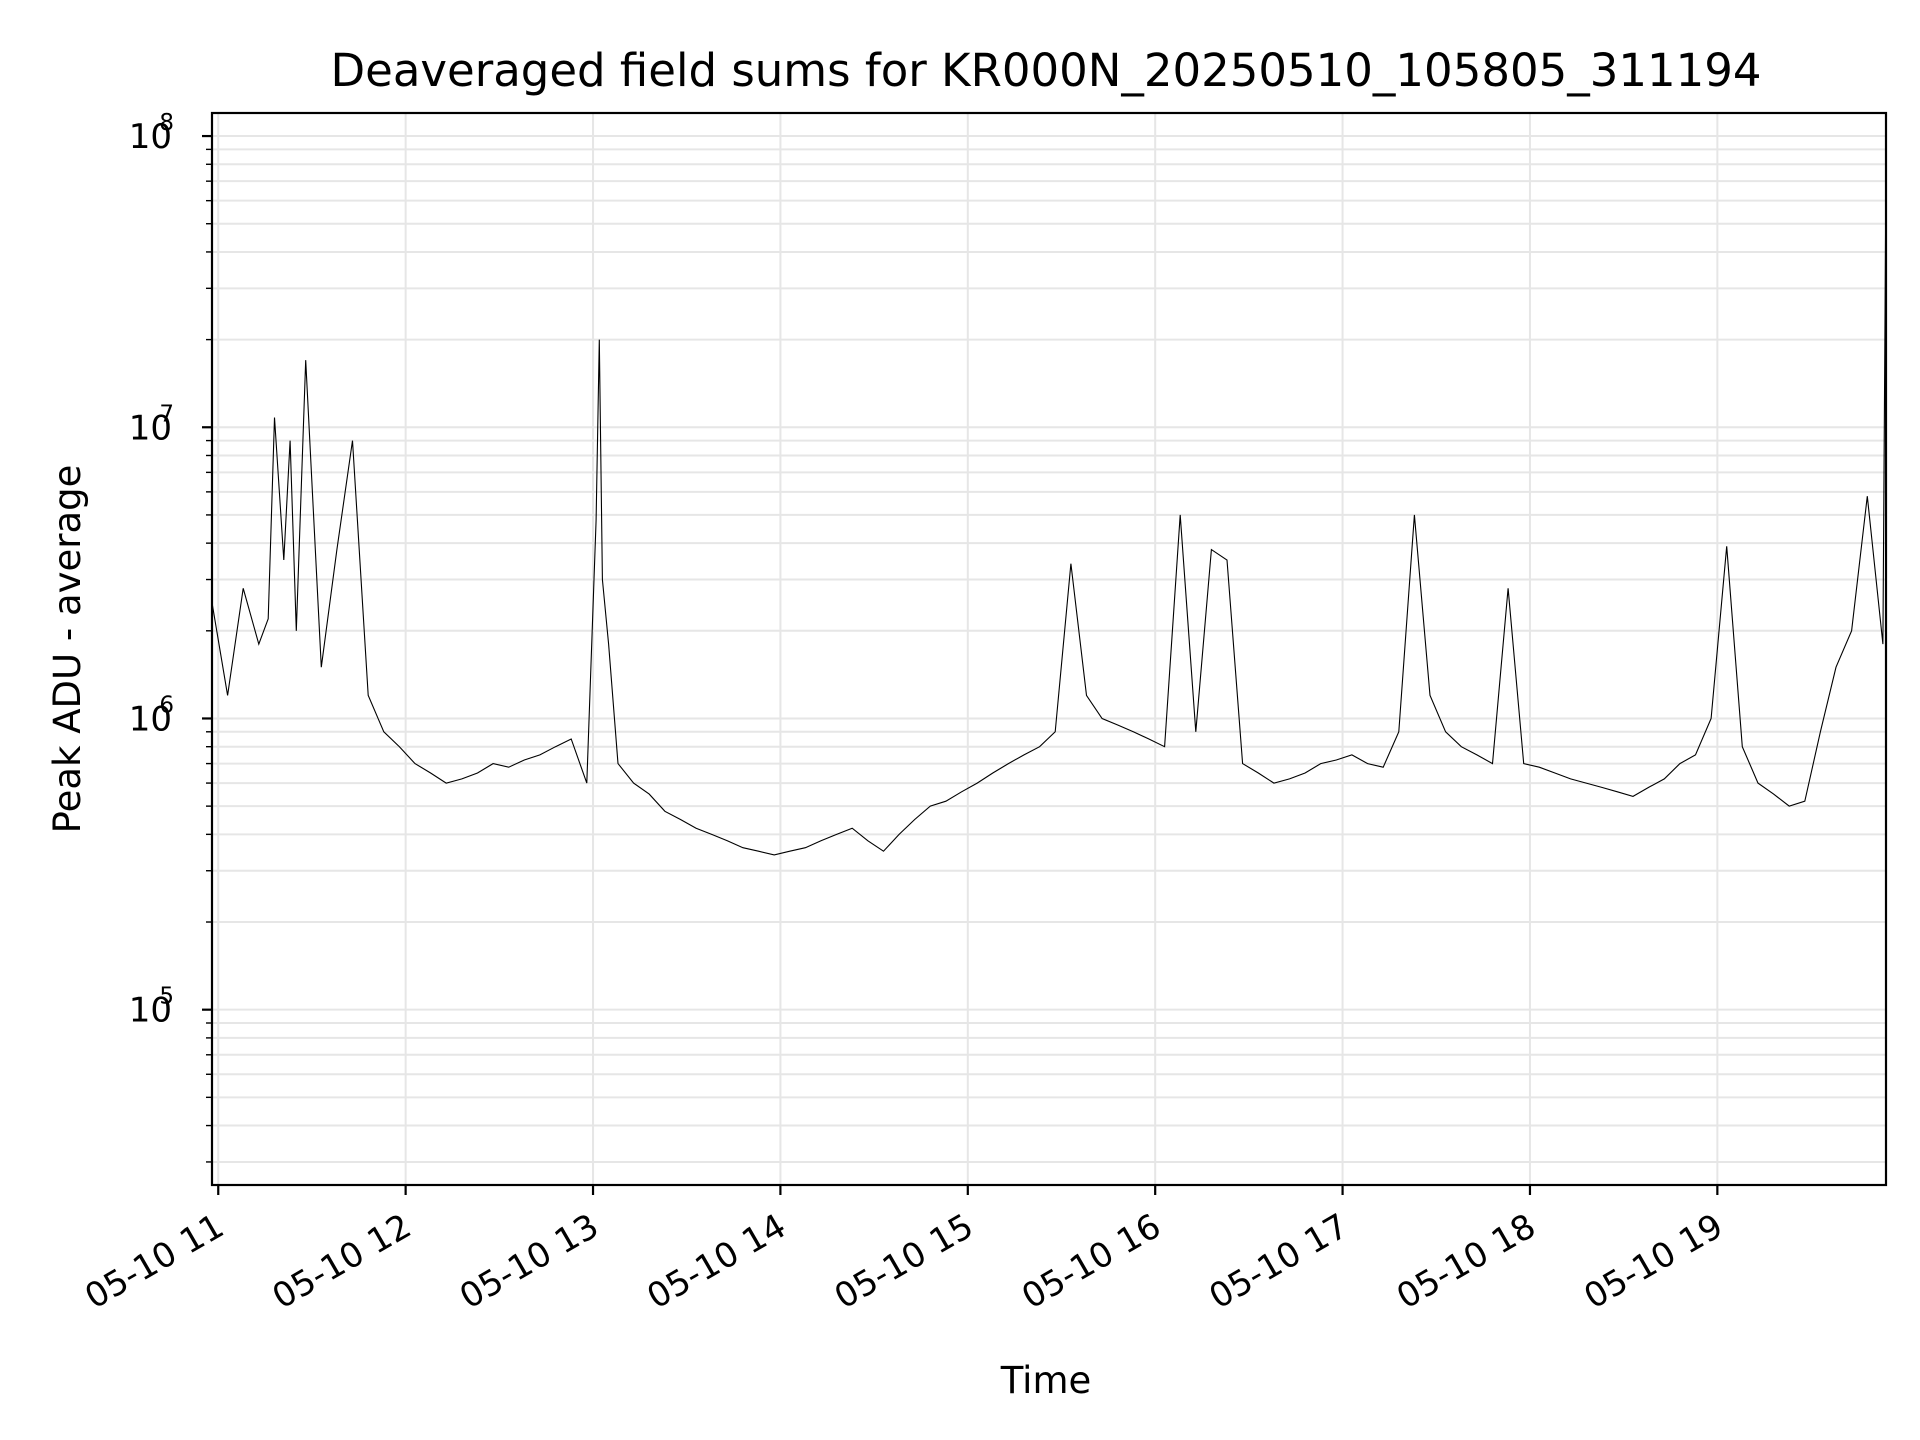  I want to click on x-tick-label: 05-10 17, so click(1279, 1261).